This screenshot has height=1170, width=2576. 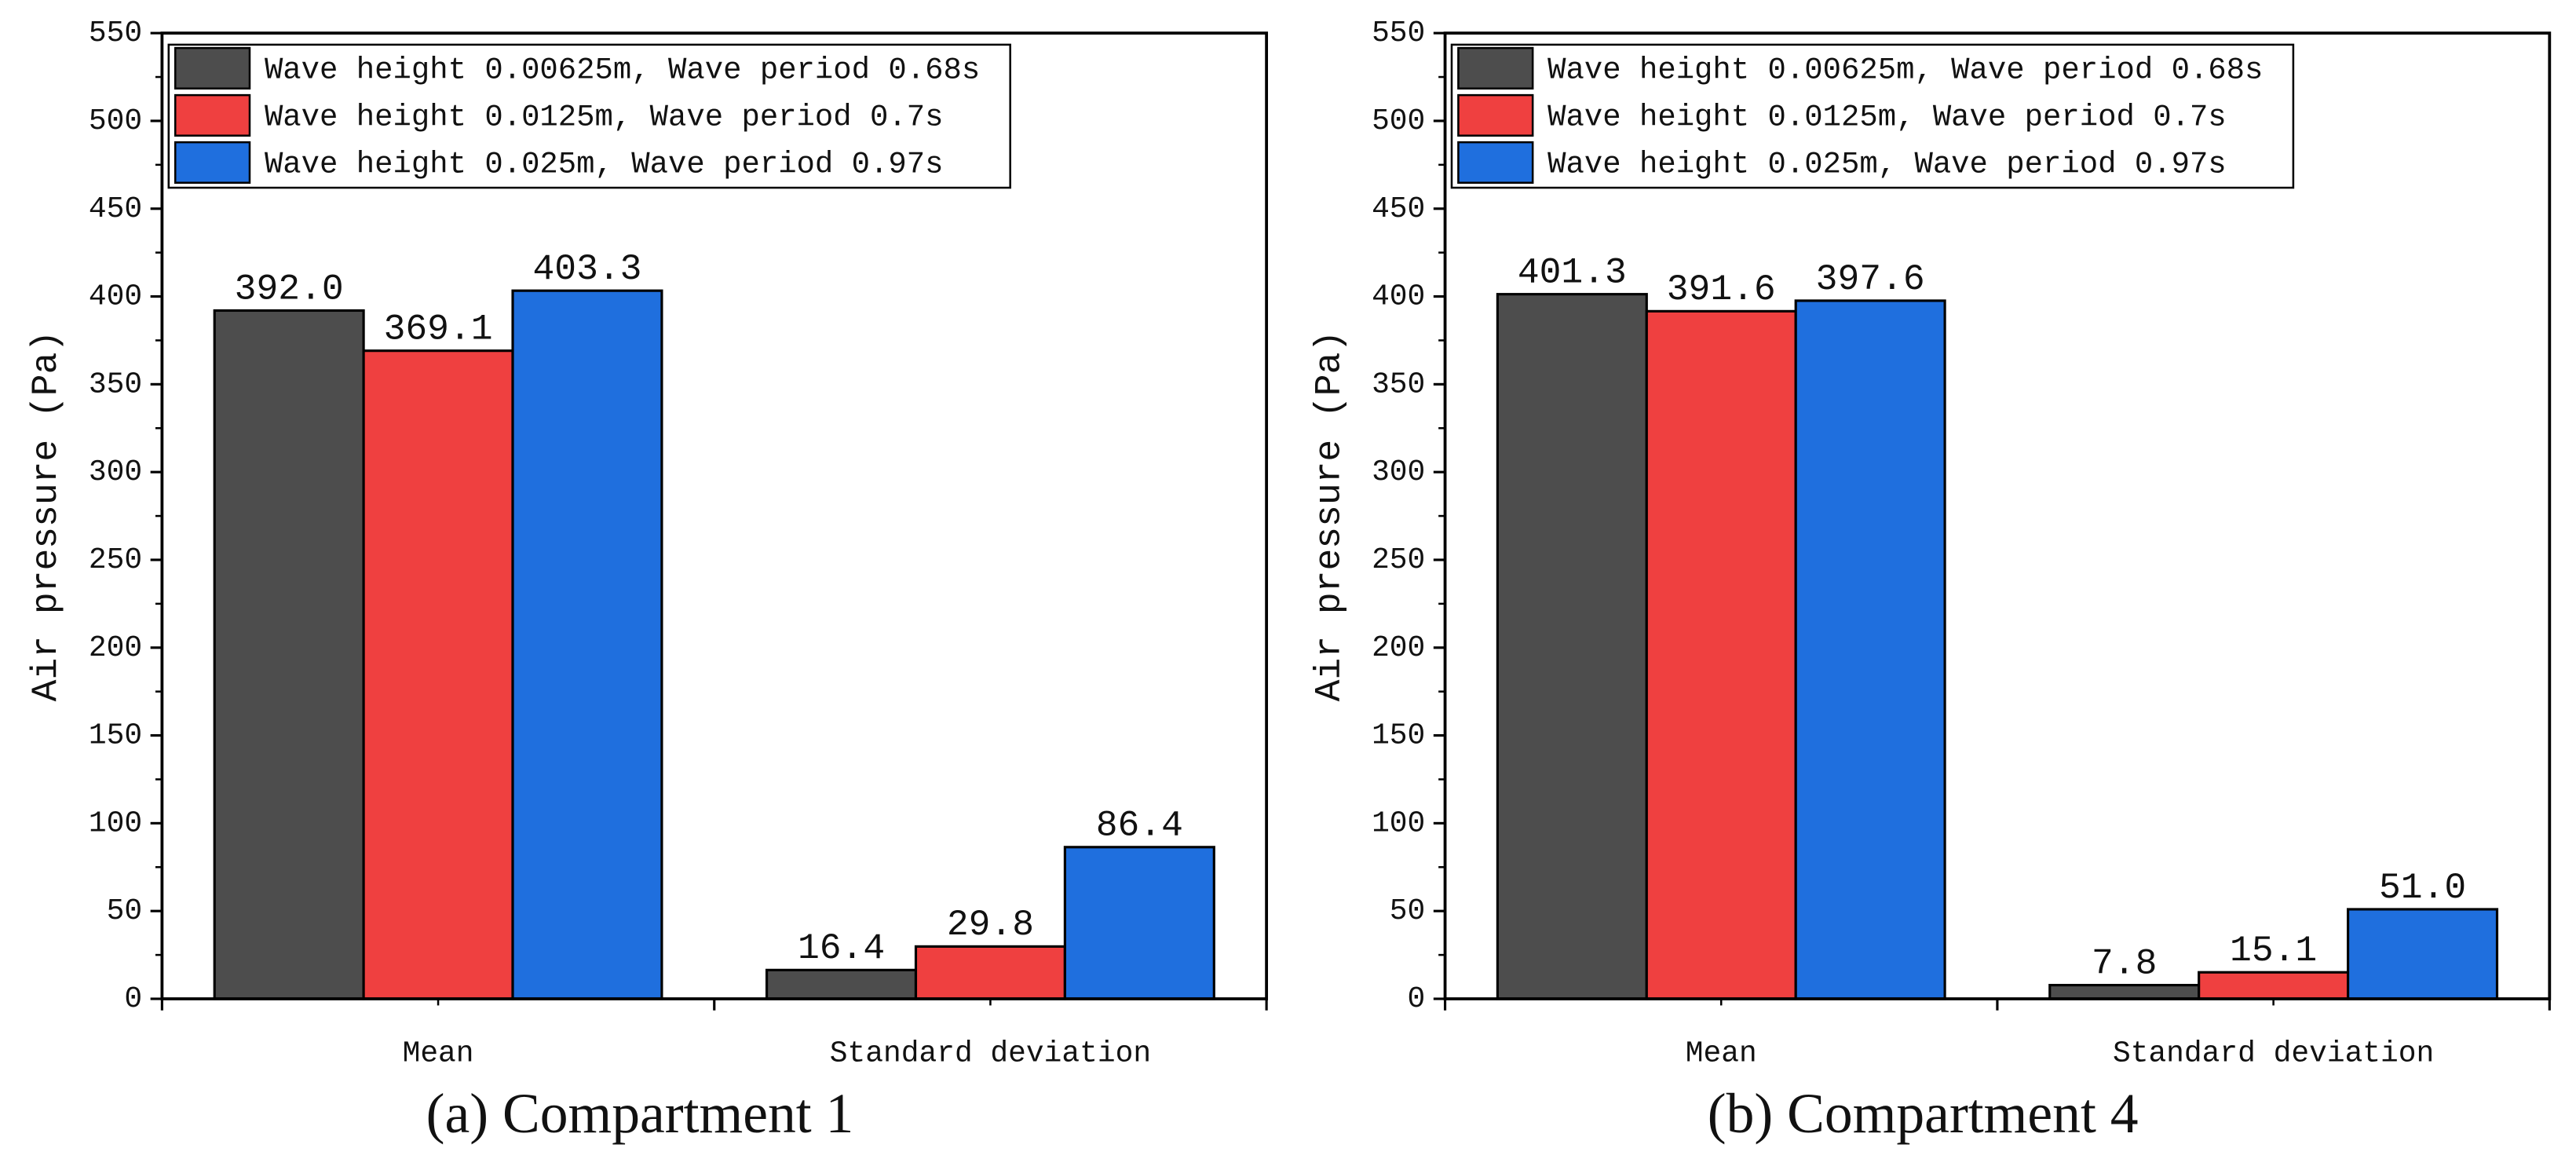 I want to click on caption: (b) Compartment 4, so click(x=1923, y=1114).